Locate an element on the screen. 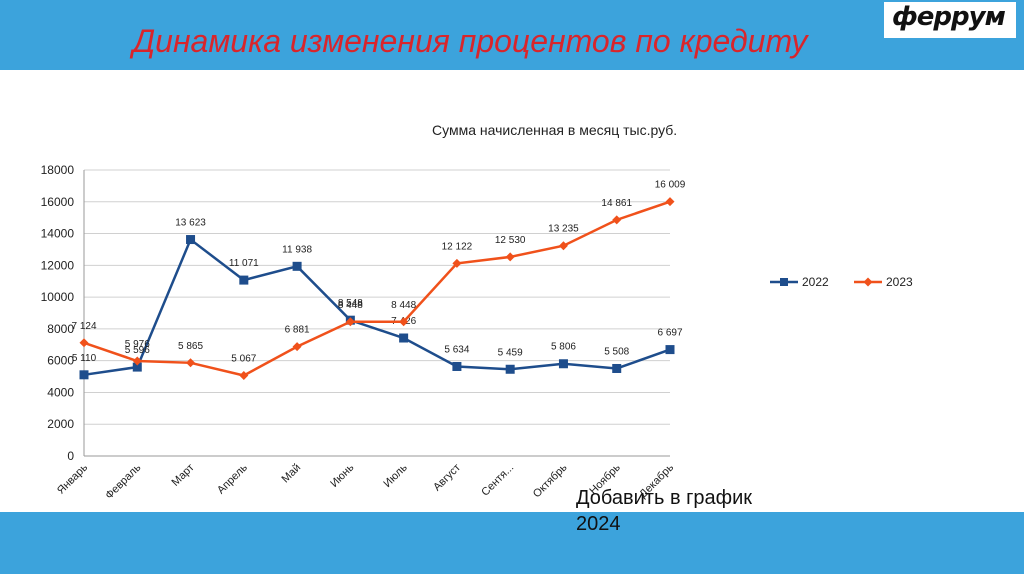  legend-label-2022: 2022 is located at coordinates (815, 282).